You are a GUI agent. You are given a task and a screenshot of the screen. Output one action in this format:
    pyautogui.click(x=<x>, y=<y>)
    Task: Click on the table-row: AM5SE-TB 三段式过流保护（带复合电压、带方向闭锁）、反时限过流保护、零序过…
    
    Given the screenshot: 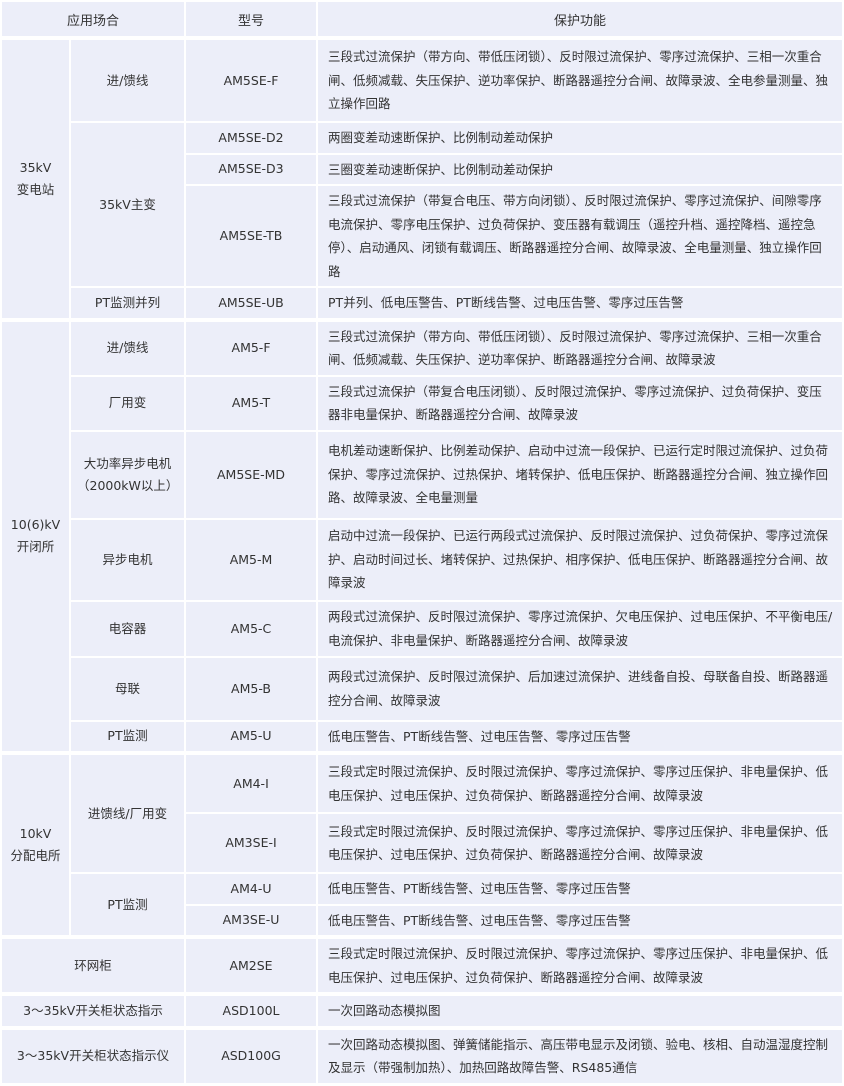 What is the action you would take?
    pyautogui.click(x=422, y=236)
    